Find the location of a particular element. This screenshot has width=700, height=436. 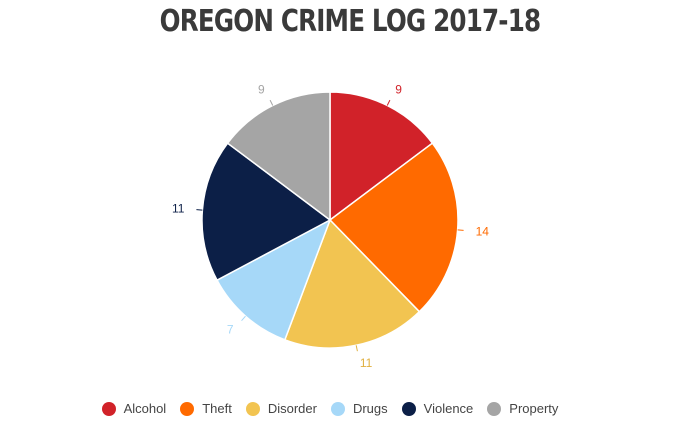

slice-value-label: 7 is located at coordinates (230, 330).